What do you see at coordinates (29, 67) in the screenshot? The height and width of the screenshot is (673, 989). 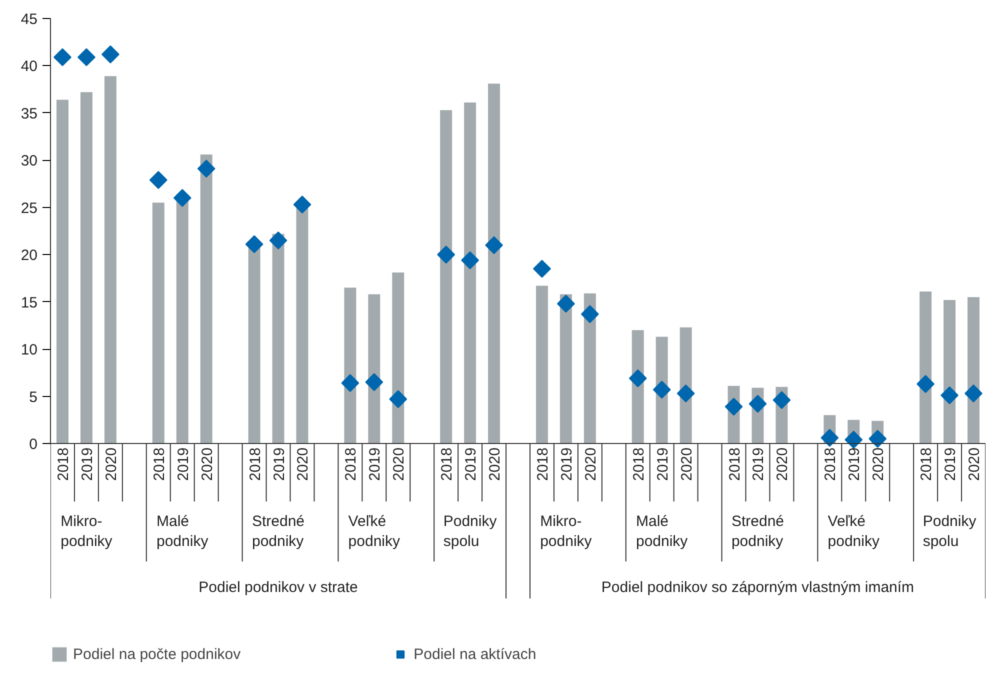 I see `y-tick-label: 40` at bounding box center [29, 67].